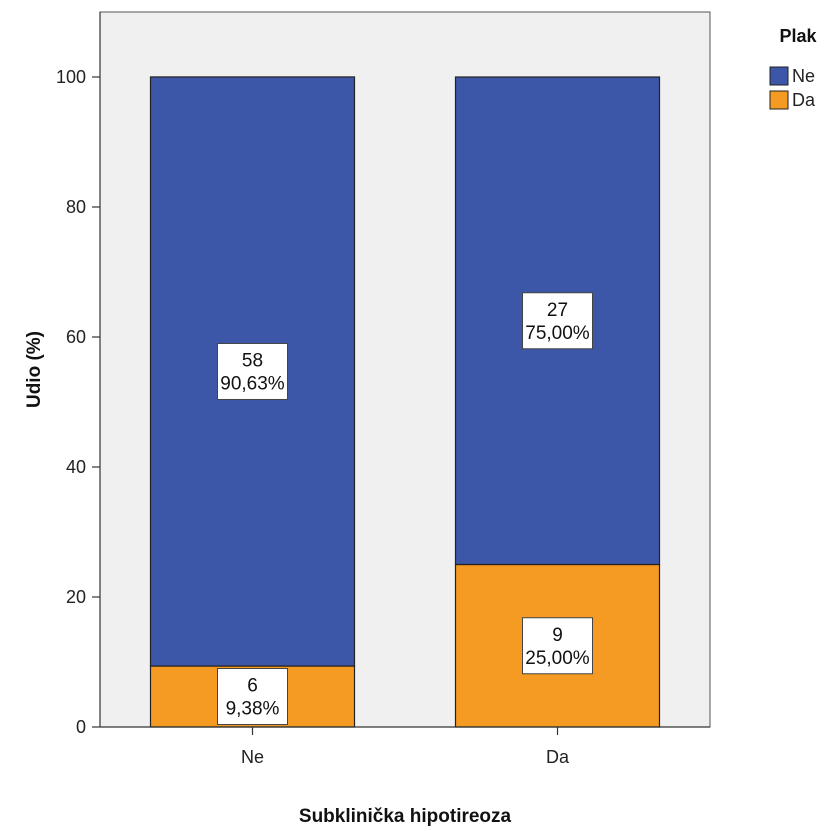  I want to click on x-axis: Ne Da, so click(405, 746).